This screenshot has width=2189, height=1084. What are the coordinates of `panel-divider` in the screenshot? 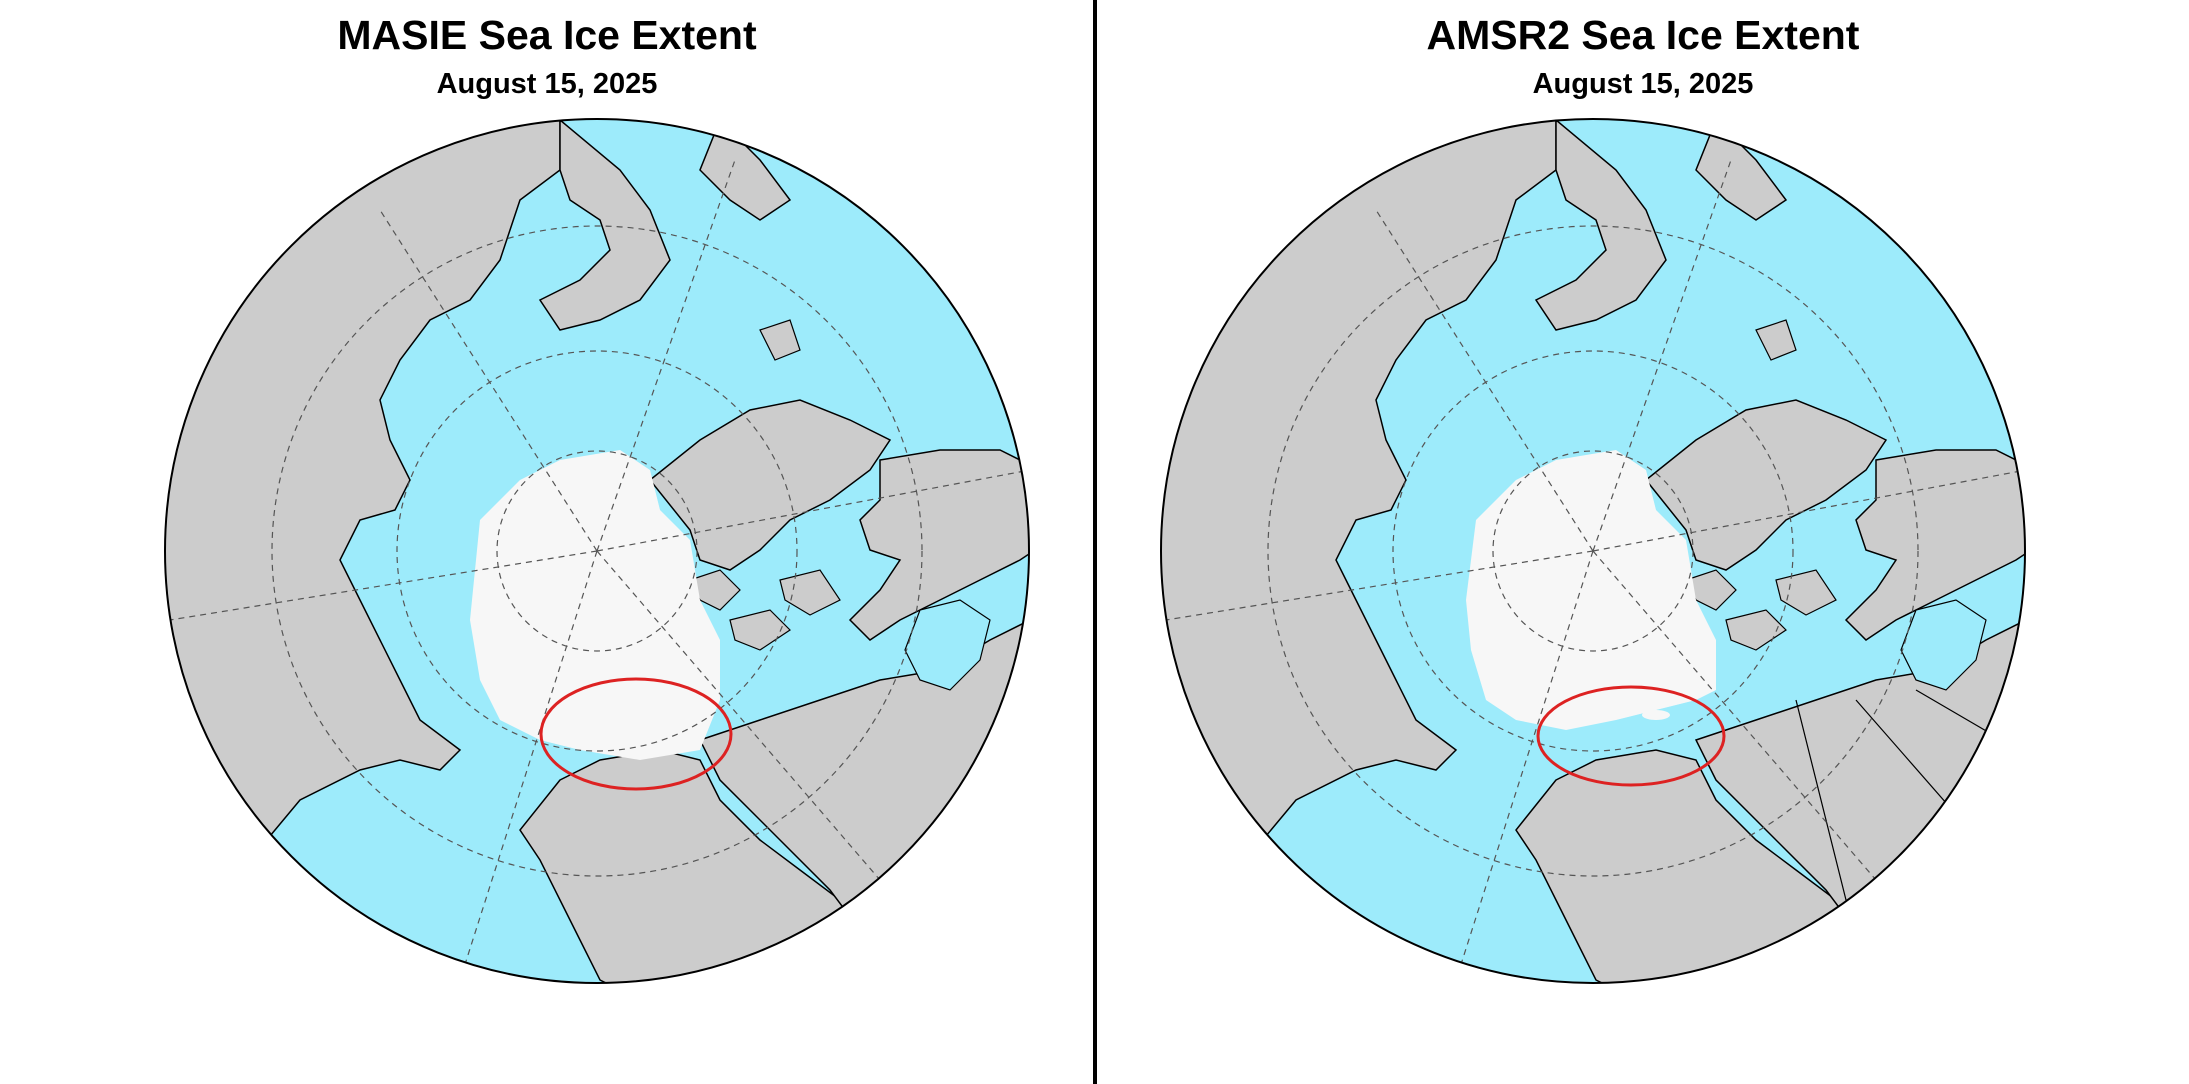 It's located at (1095, 542).